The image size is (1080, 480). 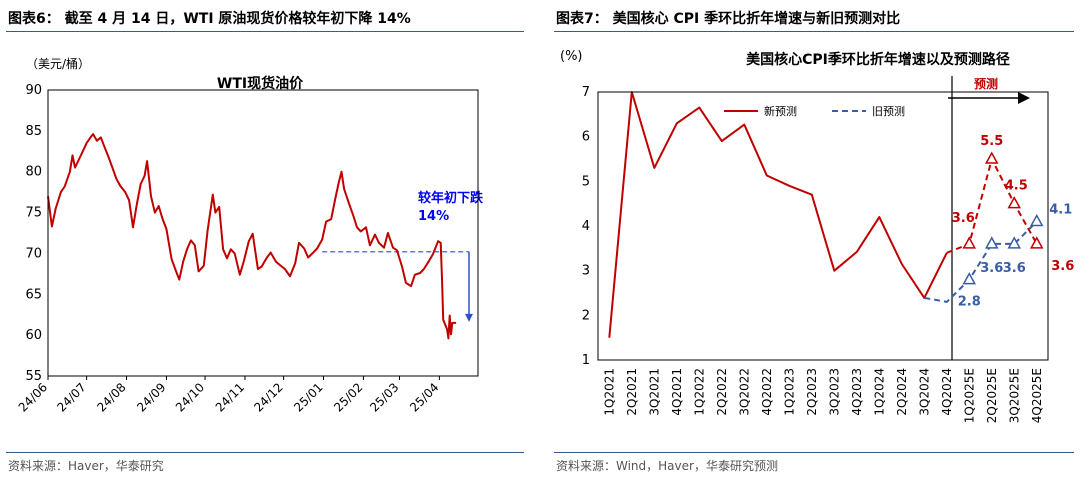 What do you see at coordinates (667, 466) in the screenshot?
I see `source-note: 资料来源：Wind，Haver，华泰研究预测` at bounding box center [667, 466].